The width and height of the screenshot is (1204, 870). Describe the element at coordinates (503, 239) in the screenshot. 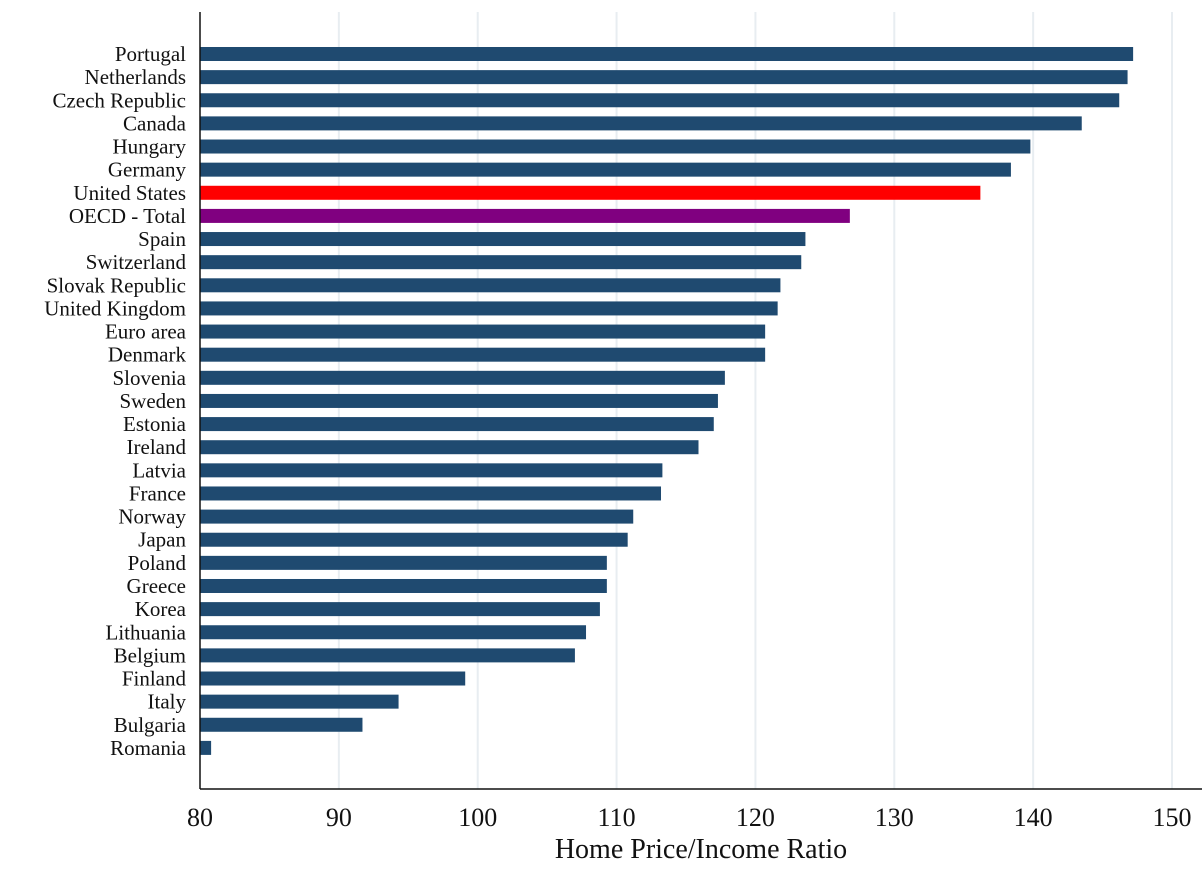

I see `bar-spain` at that location.